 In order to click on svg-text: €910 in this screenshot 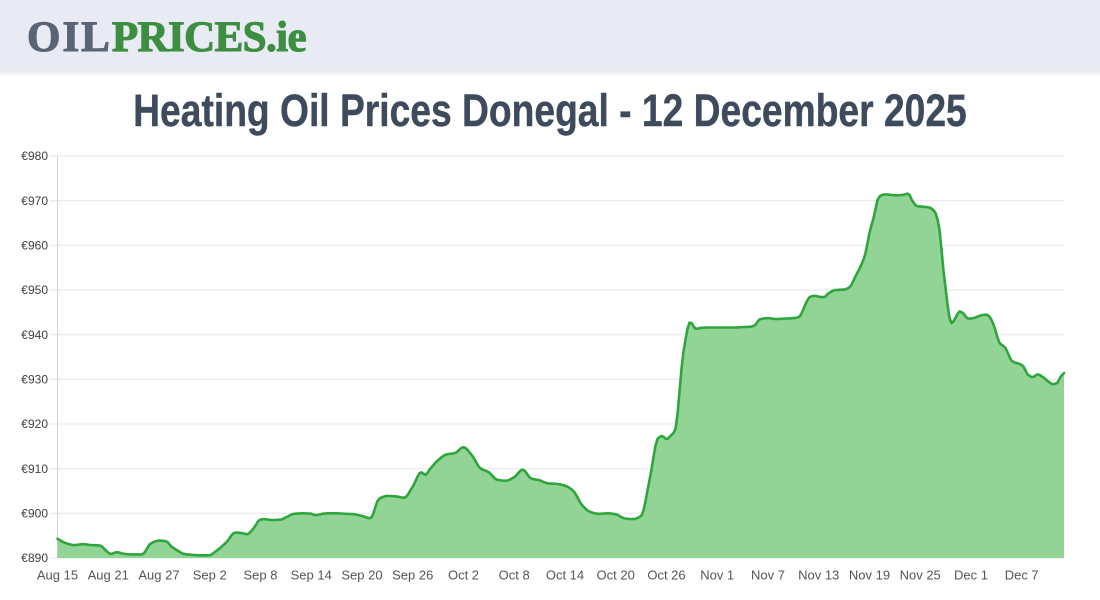, I will do `click(34, 469)`.